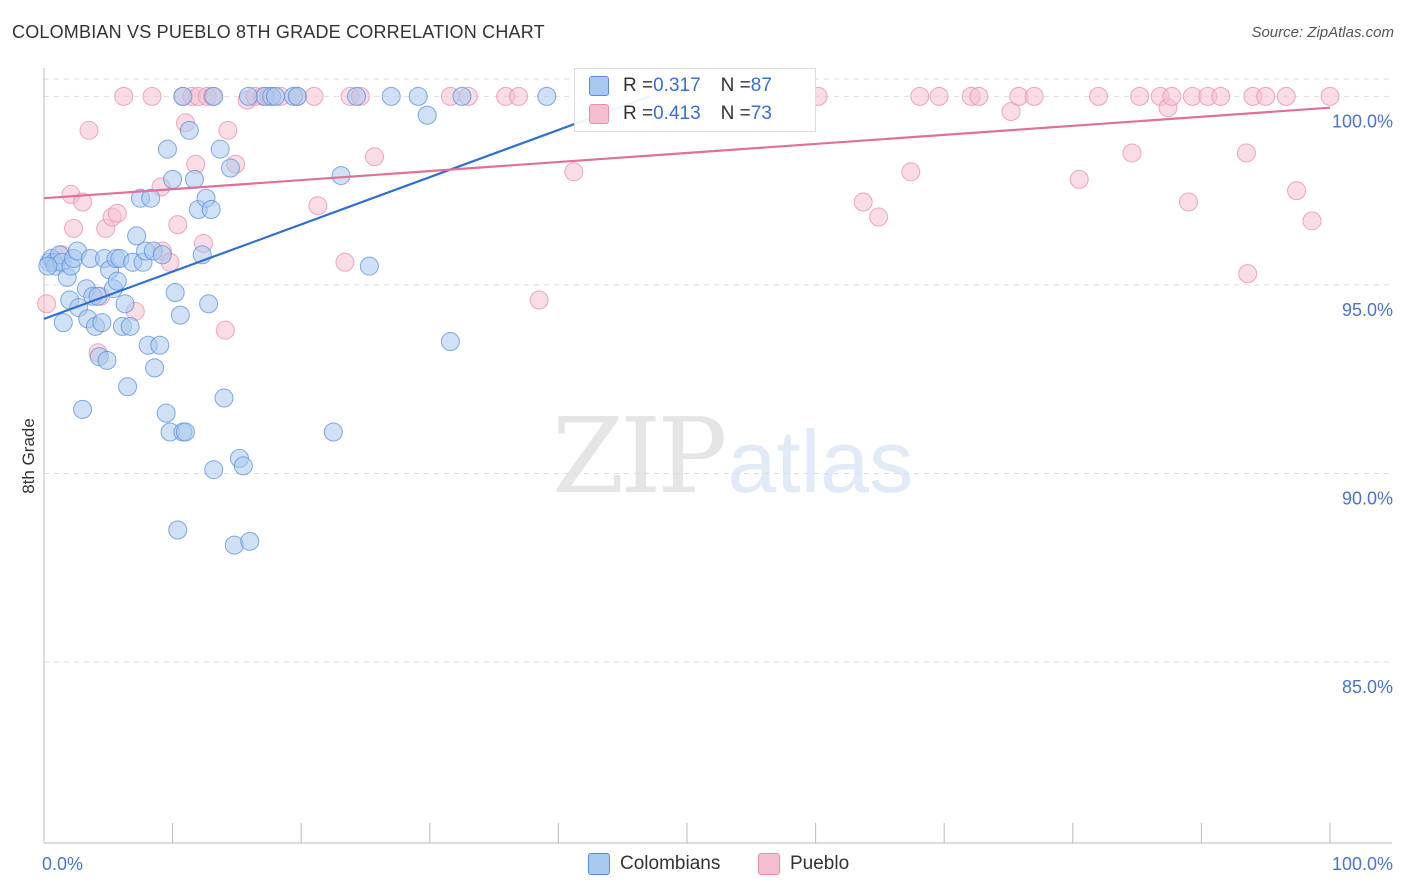 The image size is (1406, 892). What do you see at coordinates (761, 85) in the screenshot?
I see `colombians-n-value: 87` at bounding box center [761, 85].